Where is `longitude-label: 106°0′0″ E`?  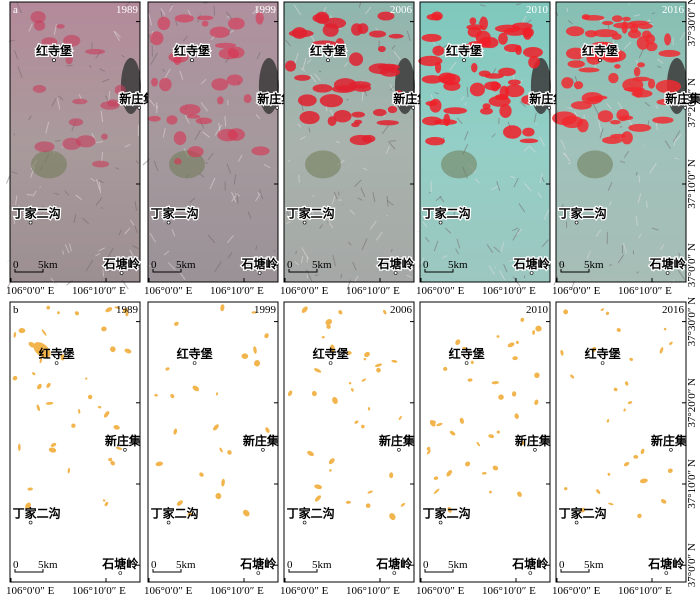
longitude-label: 106°0′0″ E is located at coordinates (440, 591).